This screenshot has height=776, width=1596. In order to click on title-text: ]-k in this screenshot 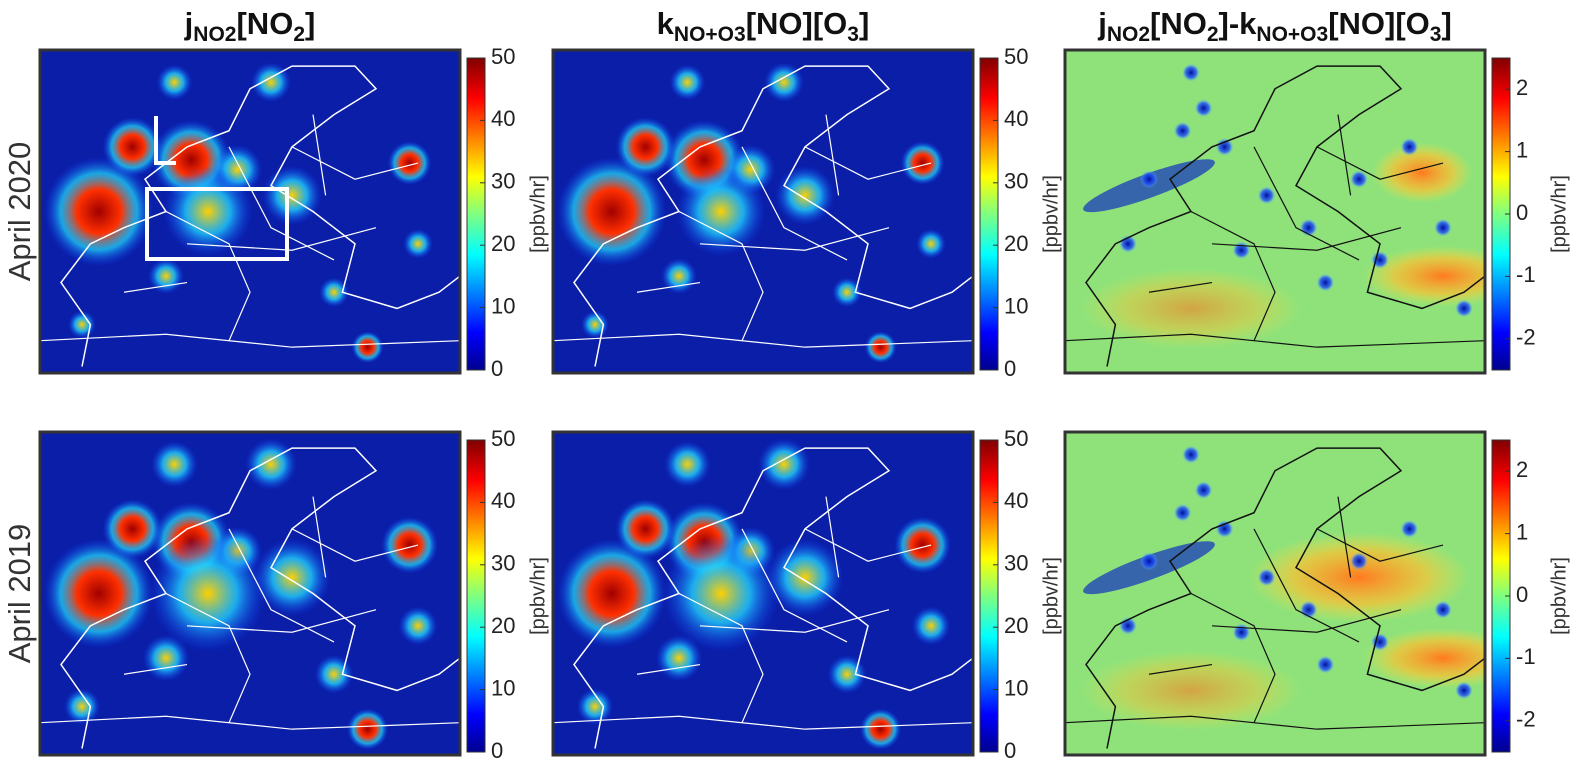, I will do `click(1238, 23)`.